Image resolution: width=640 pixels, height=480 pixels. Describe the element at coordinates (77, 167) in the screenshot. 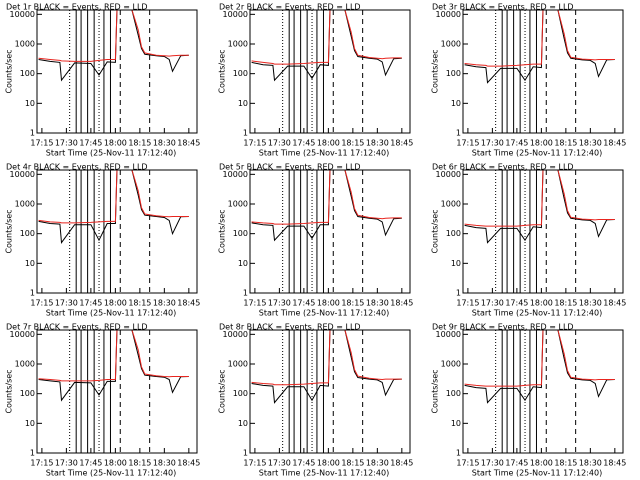

I see `chart-title: Det 4r BLACK = Events, RED = LLD` at that location.